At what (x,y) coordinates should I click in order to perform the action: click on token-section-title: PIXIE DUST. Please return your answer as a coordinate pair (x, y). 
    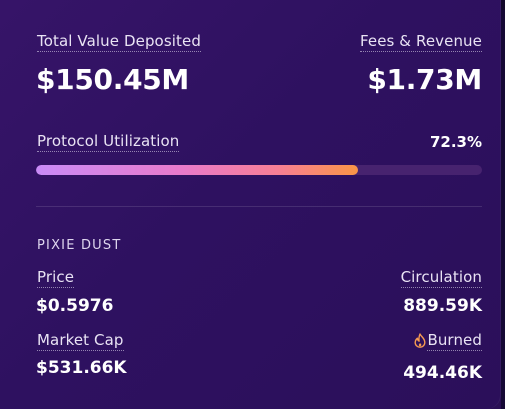
    Looking at the image, I should click on (79, 245).